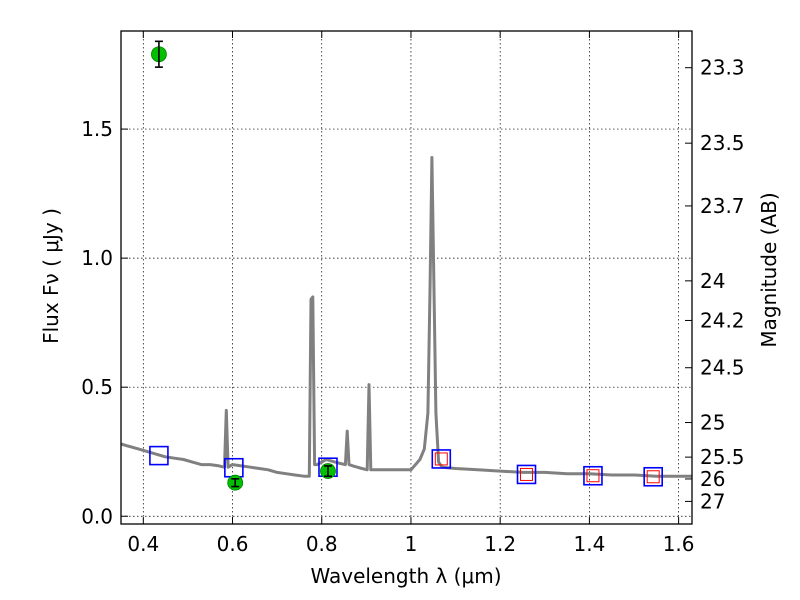 Image resolution: width=800 pixels, height=600 pixels. What do you see at coordinates (722, 368) in the screenshot?
I see `magnitude-tick-label: 24.5` at bounding box center [722, 368].